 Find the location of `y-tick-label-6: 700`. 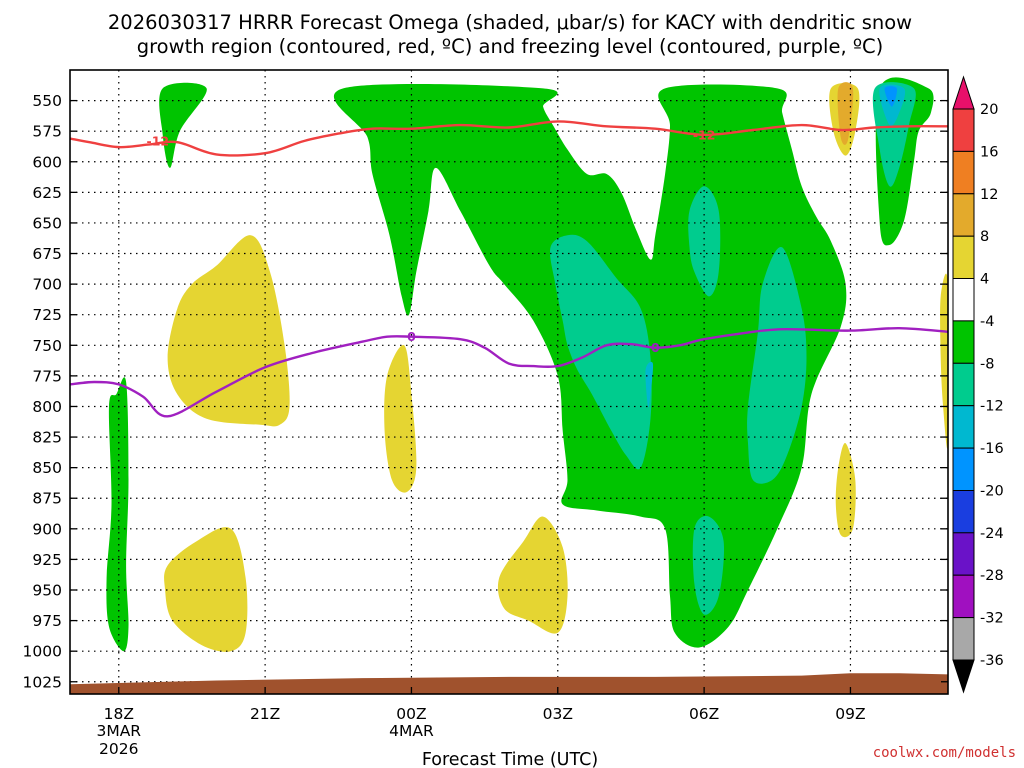

y-tick-label-6: 700 is located at coordinates (47, 285).